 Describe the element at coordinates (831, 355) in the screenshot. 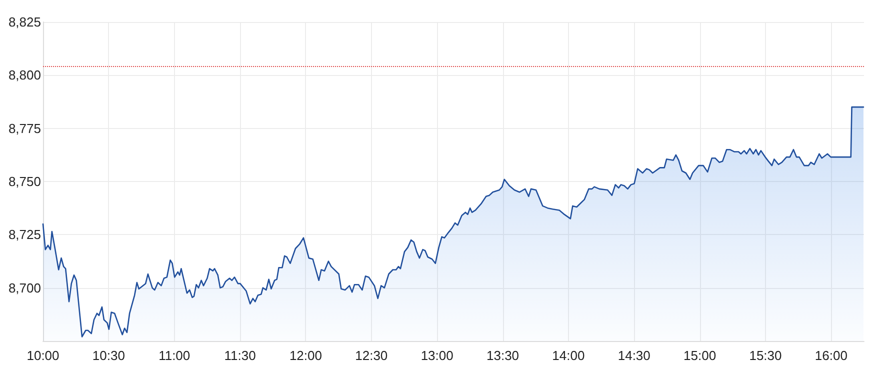

I see `x-tick-label: 16:00` at that location.